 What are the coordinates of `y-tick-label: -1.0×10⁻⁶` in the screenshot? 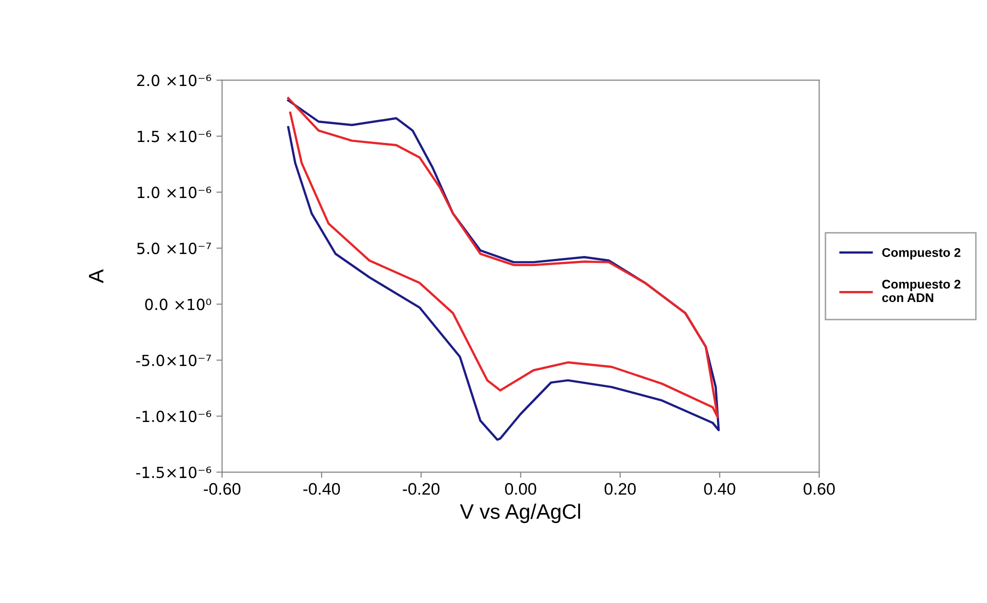 It's located at (174, 416).